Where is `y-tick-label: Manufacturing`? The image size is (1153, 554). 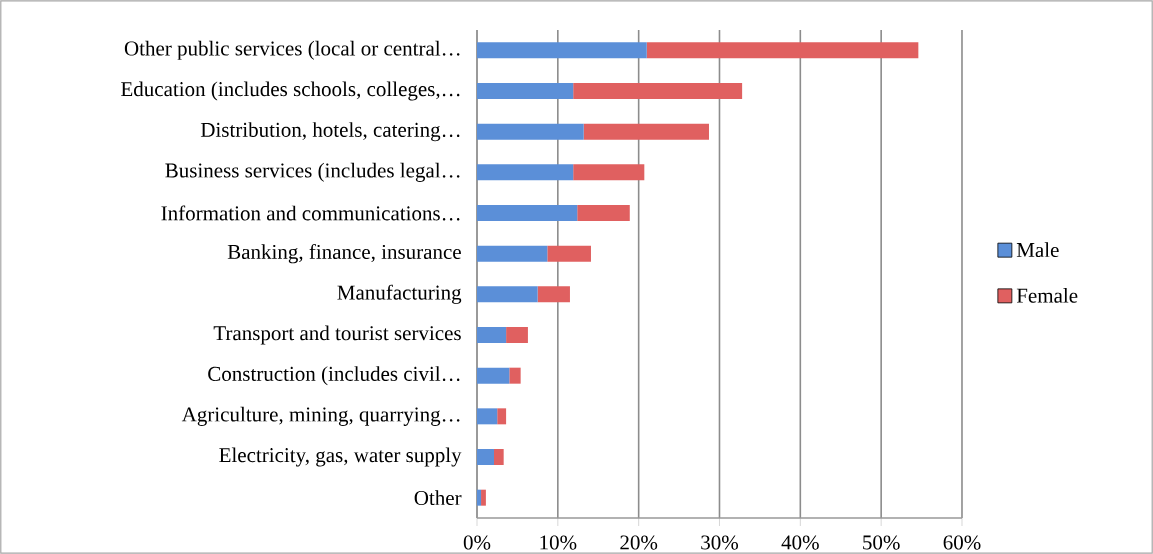 y-tick-label: Manufacturing is located at coordinates (399, 294).